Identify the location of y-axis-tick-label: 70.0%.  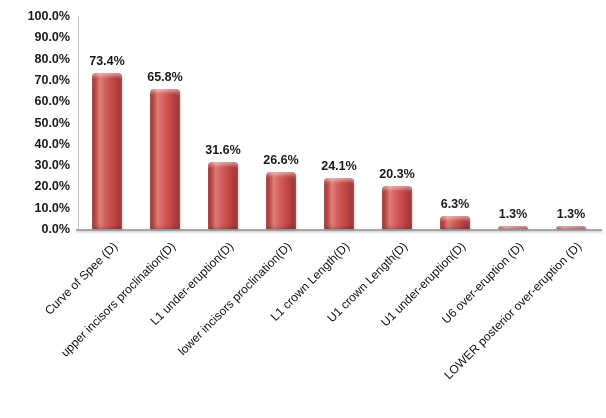
(52, 79).